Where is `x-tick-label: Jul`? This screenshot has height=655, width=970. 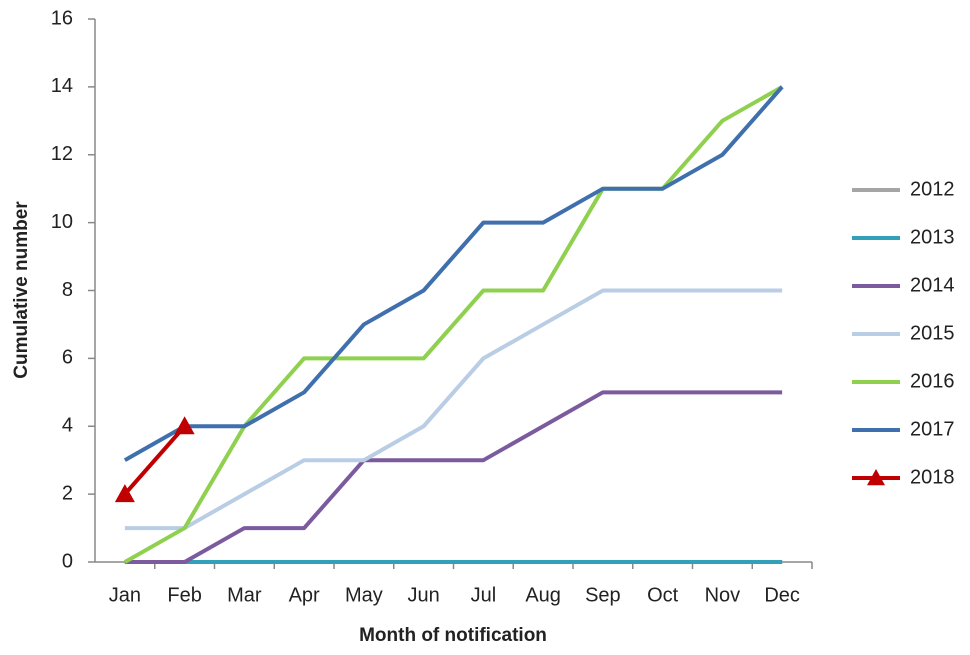
x-tick-label: Jul is located at coordinates (484, 595).